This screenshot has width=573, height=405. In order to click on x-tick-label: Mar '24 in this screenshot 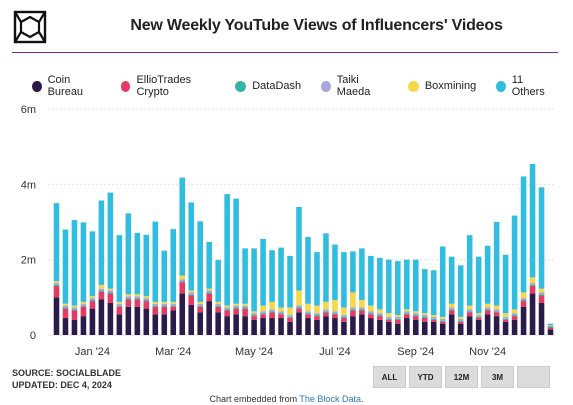, I will do `click(173, 352)`.